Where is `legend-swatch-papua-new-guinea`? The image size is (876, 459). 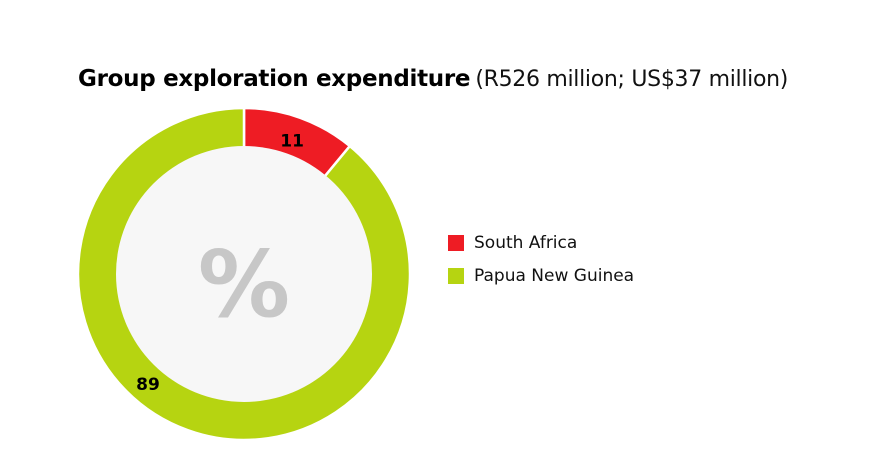
legend-swatch-papua-new-guinea is located at coordinates (456, 276).